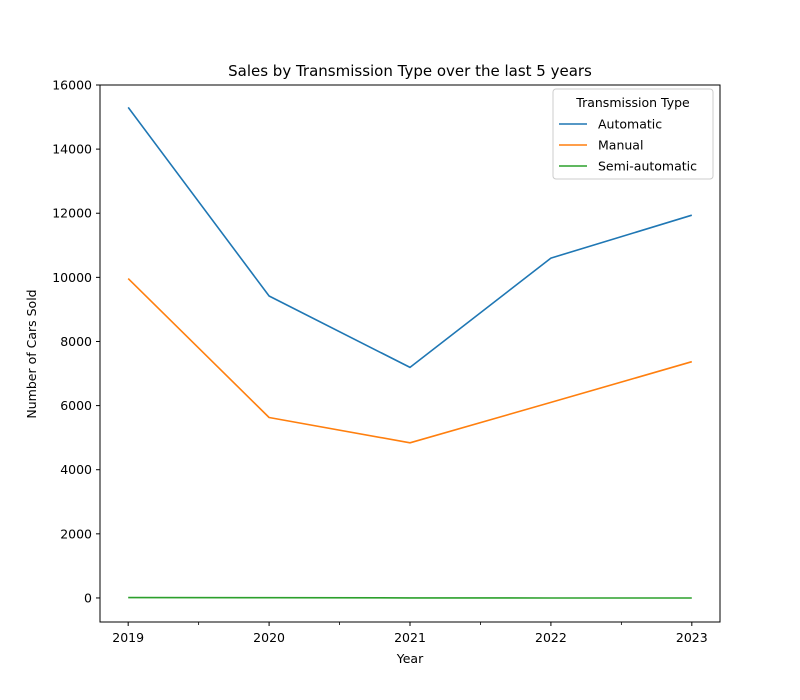 The width and height of the screenshot is (800, 700). I want to click on x-axis: 2019 2020 2021 2022 2023, so click(410, 633).